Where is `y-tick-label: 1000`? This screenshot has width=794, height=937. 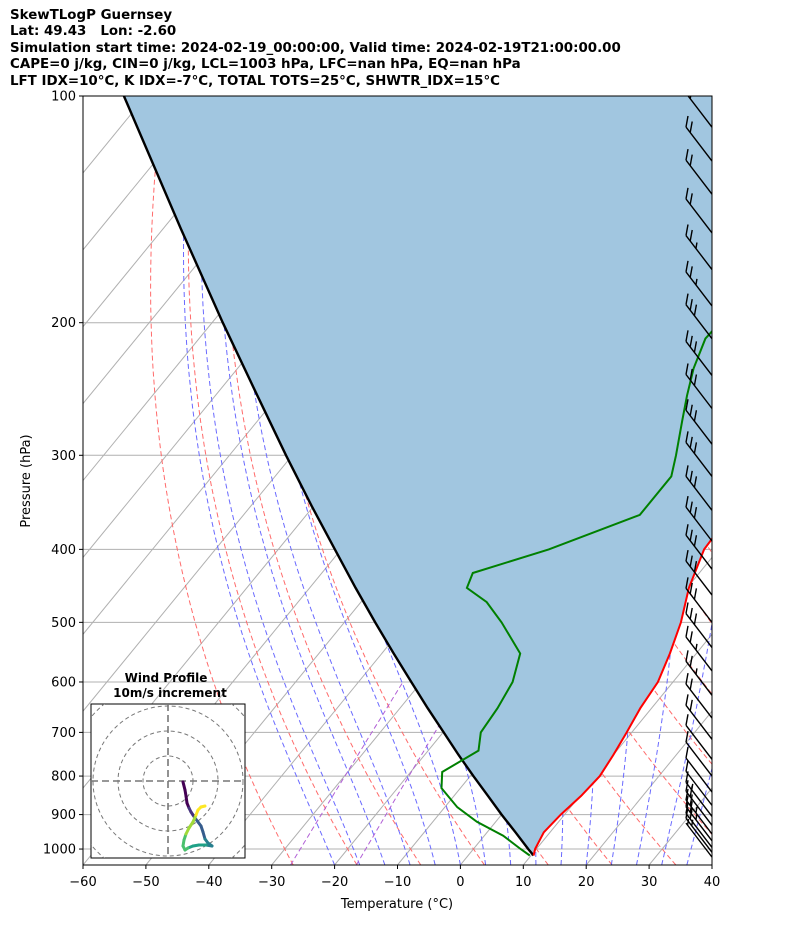
y-tick-label: 1000 is located at coordinates (59, 850).